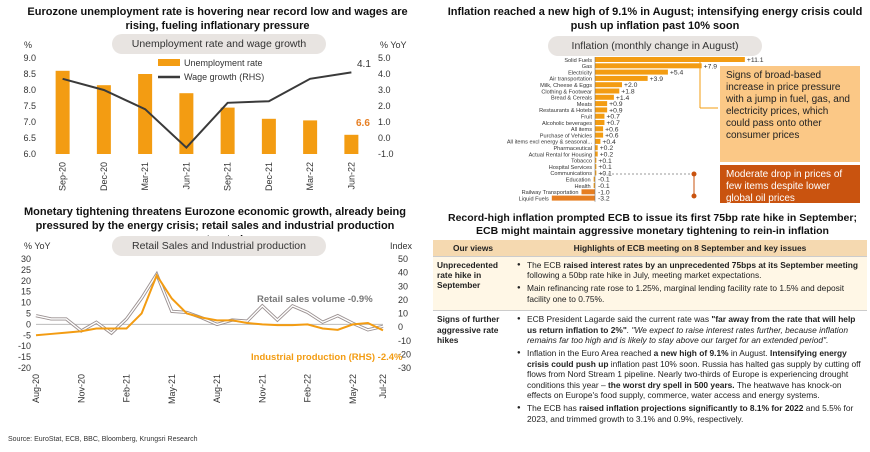 The image size is (870, 452). What do you see at coordinates (612, 136) in the screenshot?
I see `value-label: +0.6` at bounding box center [612, 136].